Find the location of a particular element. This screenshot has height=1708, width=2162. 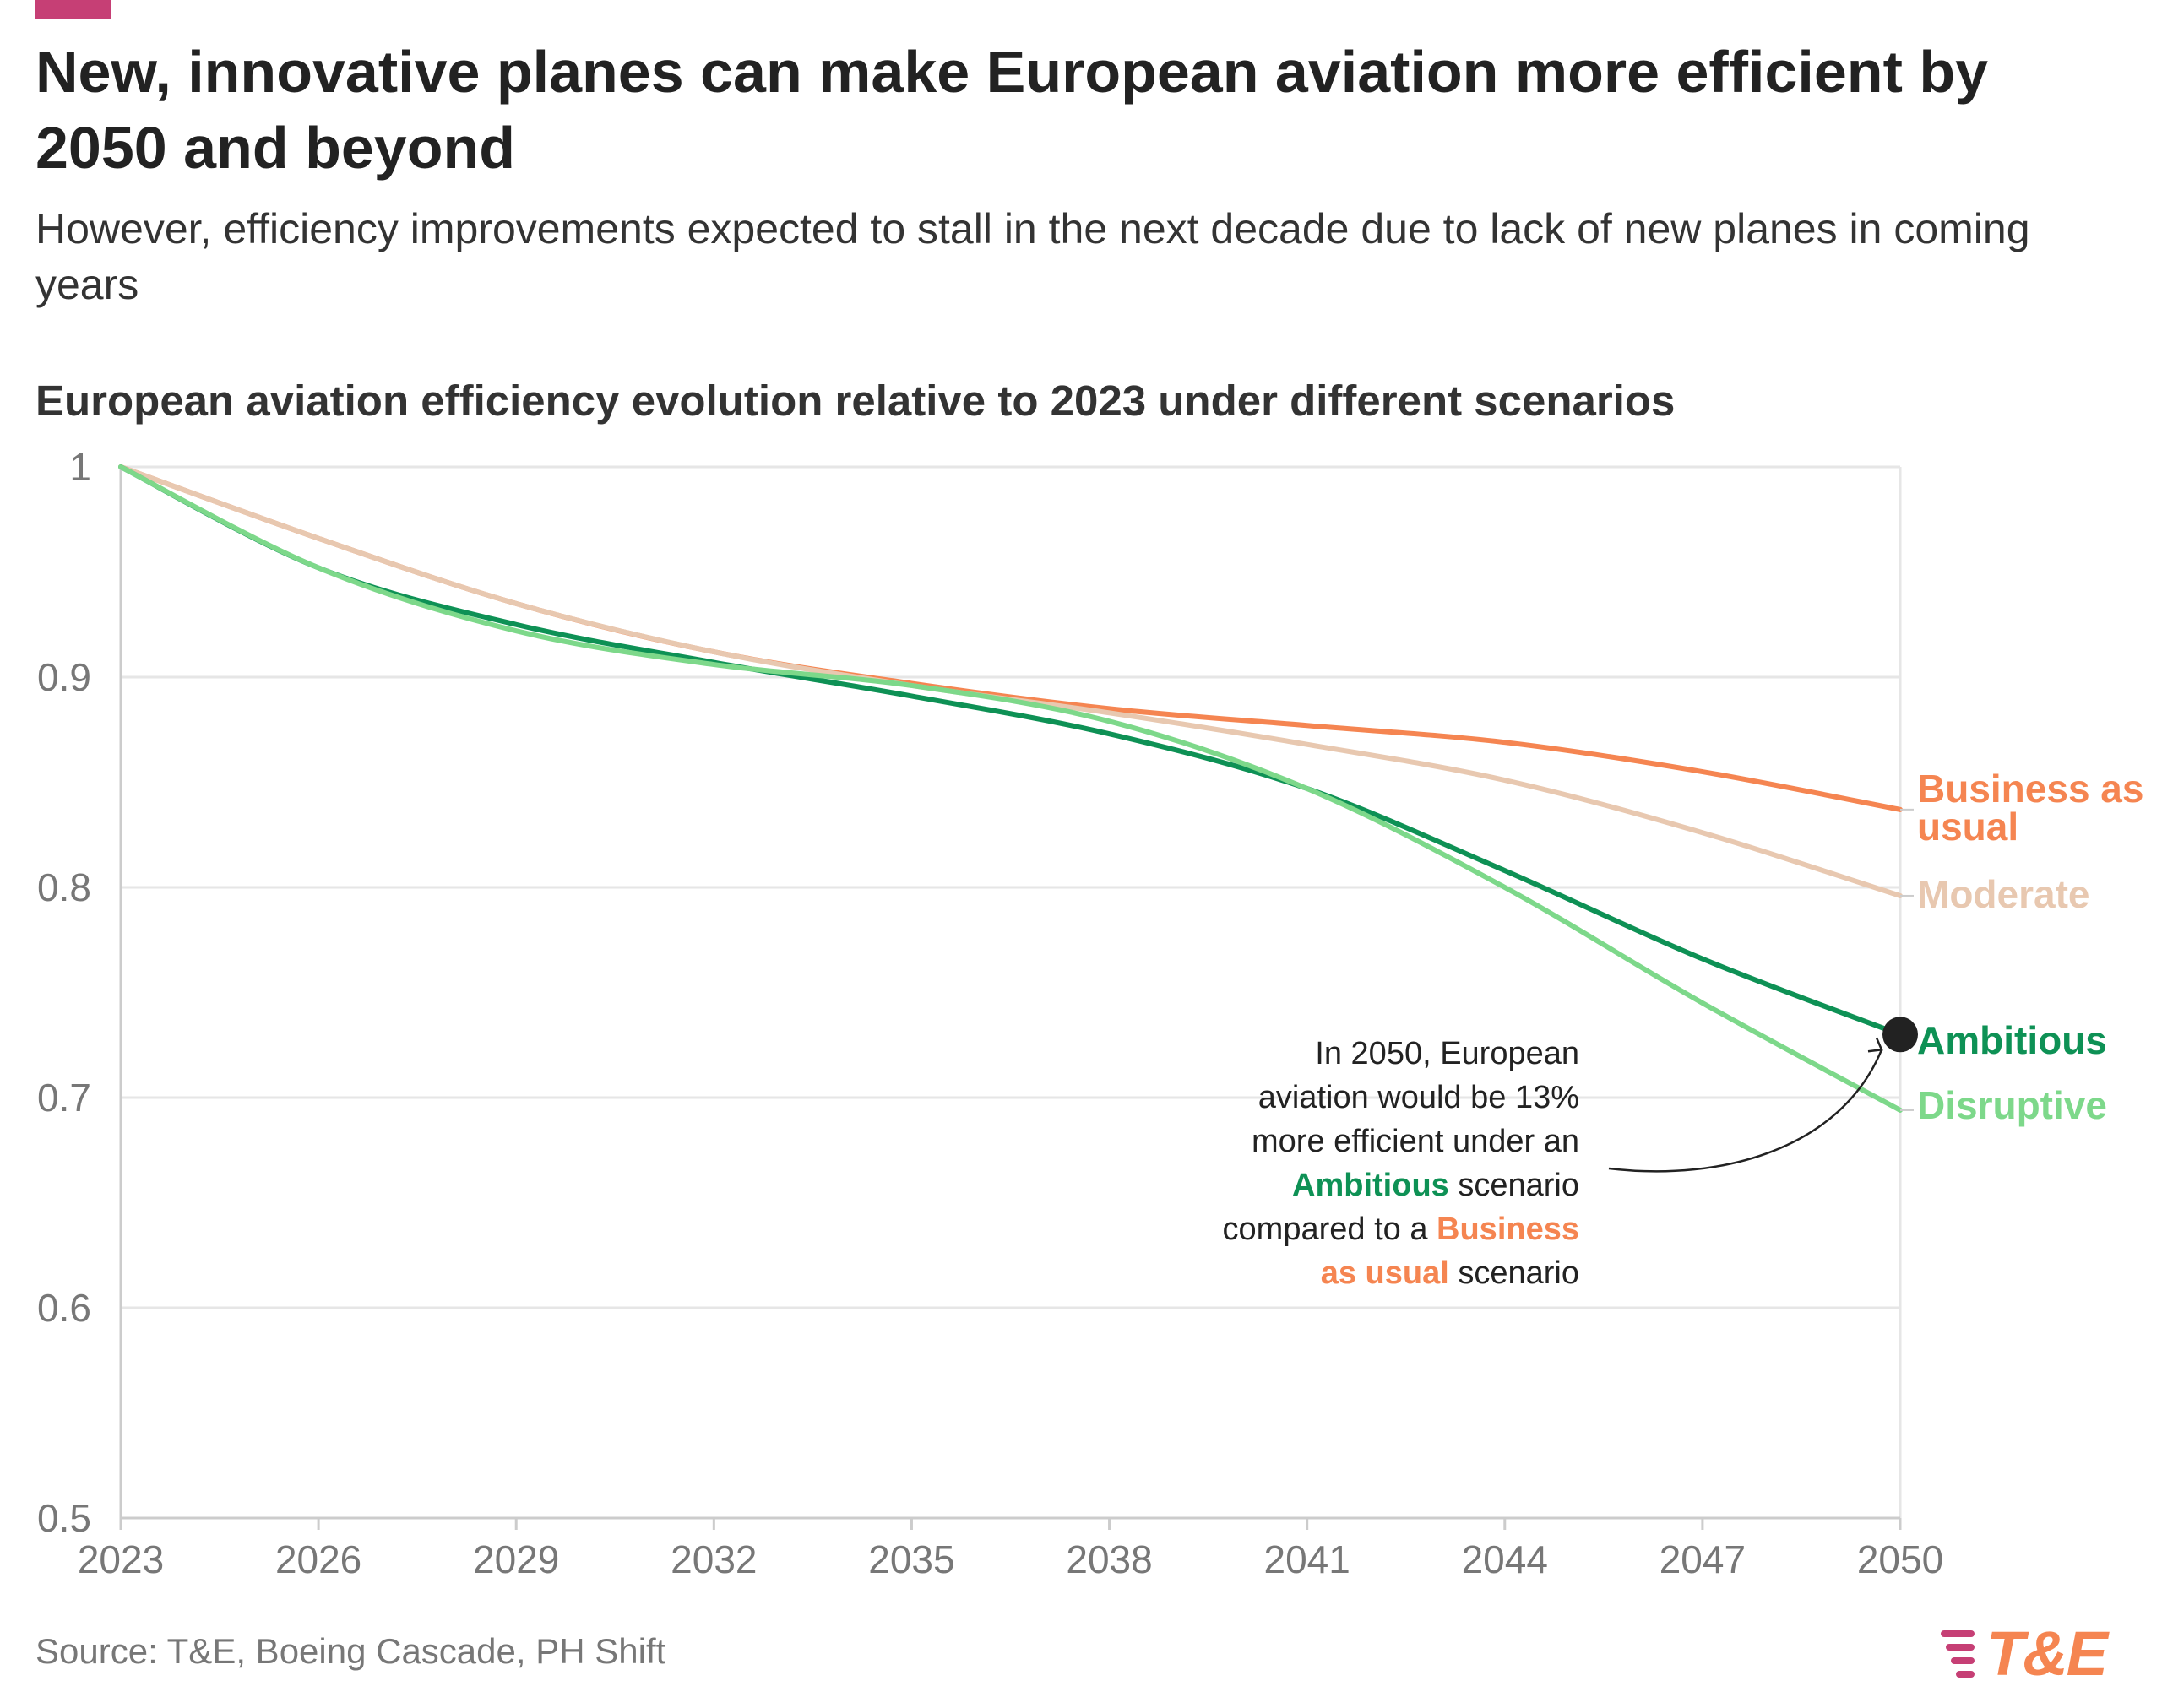

x-tick-label: 2026 is located at coordinates (318, 1559).